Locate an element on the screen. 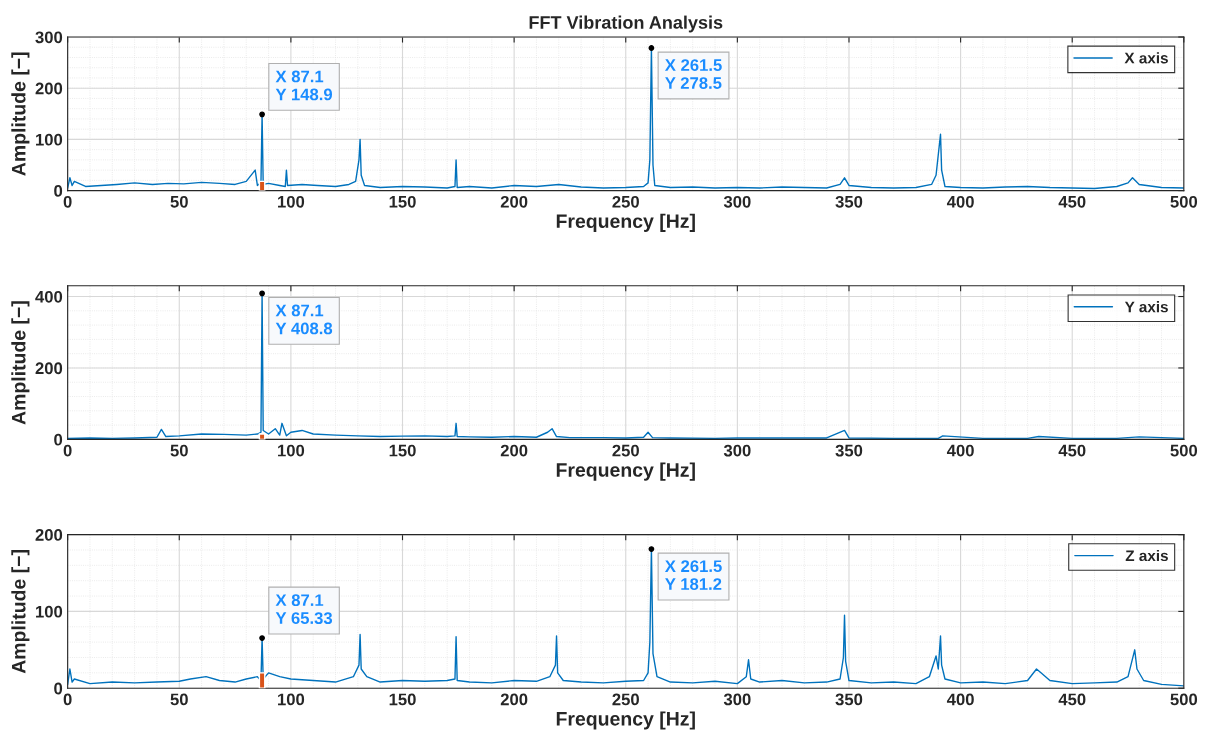  legend-label: X axis is located at coordinates (1146, 58).